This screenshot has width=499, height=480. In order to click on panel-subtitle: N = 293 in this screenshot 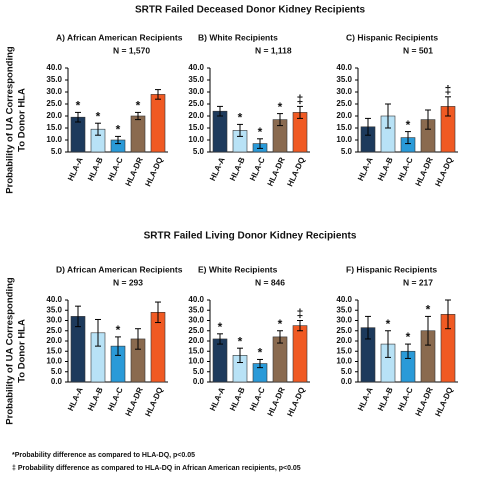, I will do `click(128, 282)`.